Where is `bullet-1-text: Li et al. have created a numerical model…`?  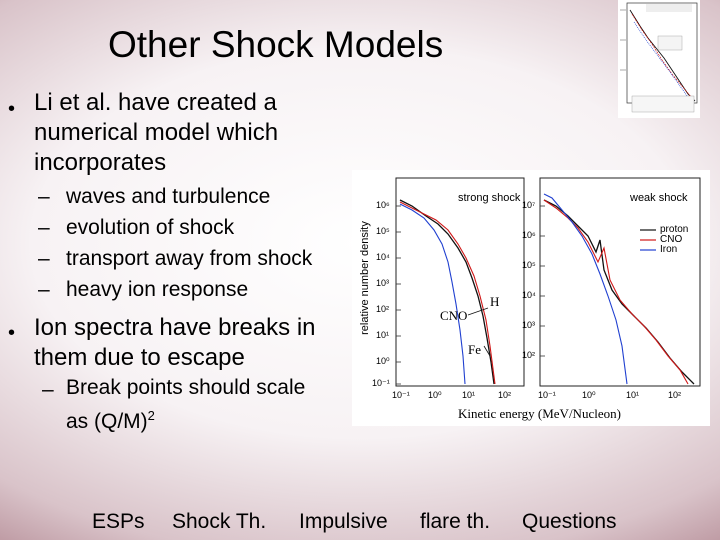 bullet-1-text: Li et al. have created a numerical model… is located at coordinates (156, 133).